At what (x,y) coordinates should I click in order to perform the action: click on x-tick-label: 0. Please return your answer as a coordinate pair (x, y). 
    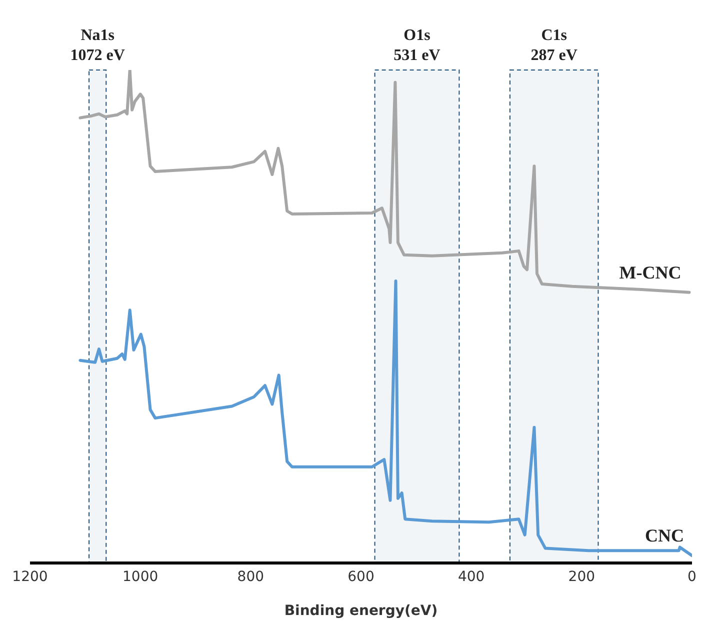
    Looking at the image, I should click on (692, 576).